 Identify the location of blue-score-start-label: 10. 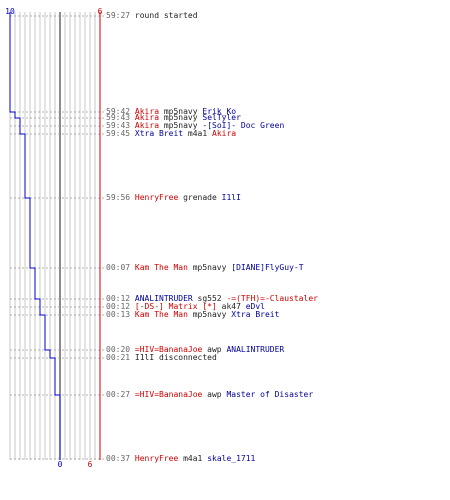
(10, 11).